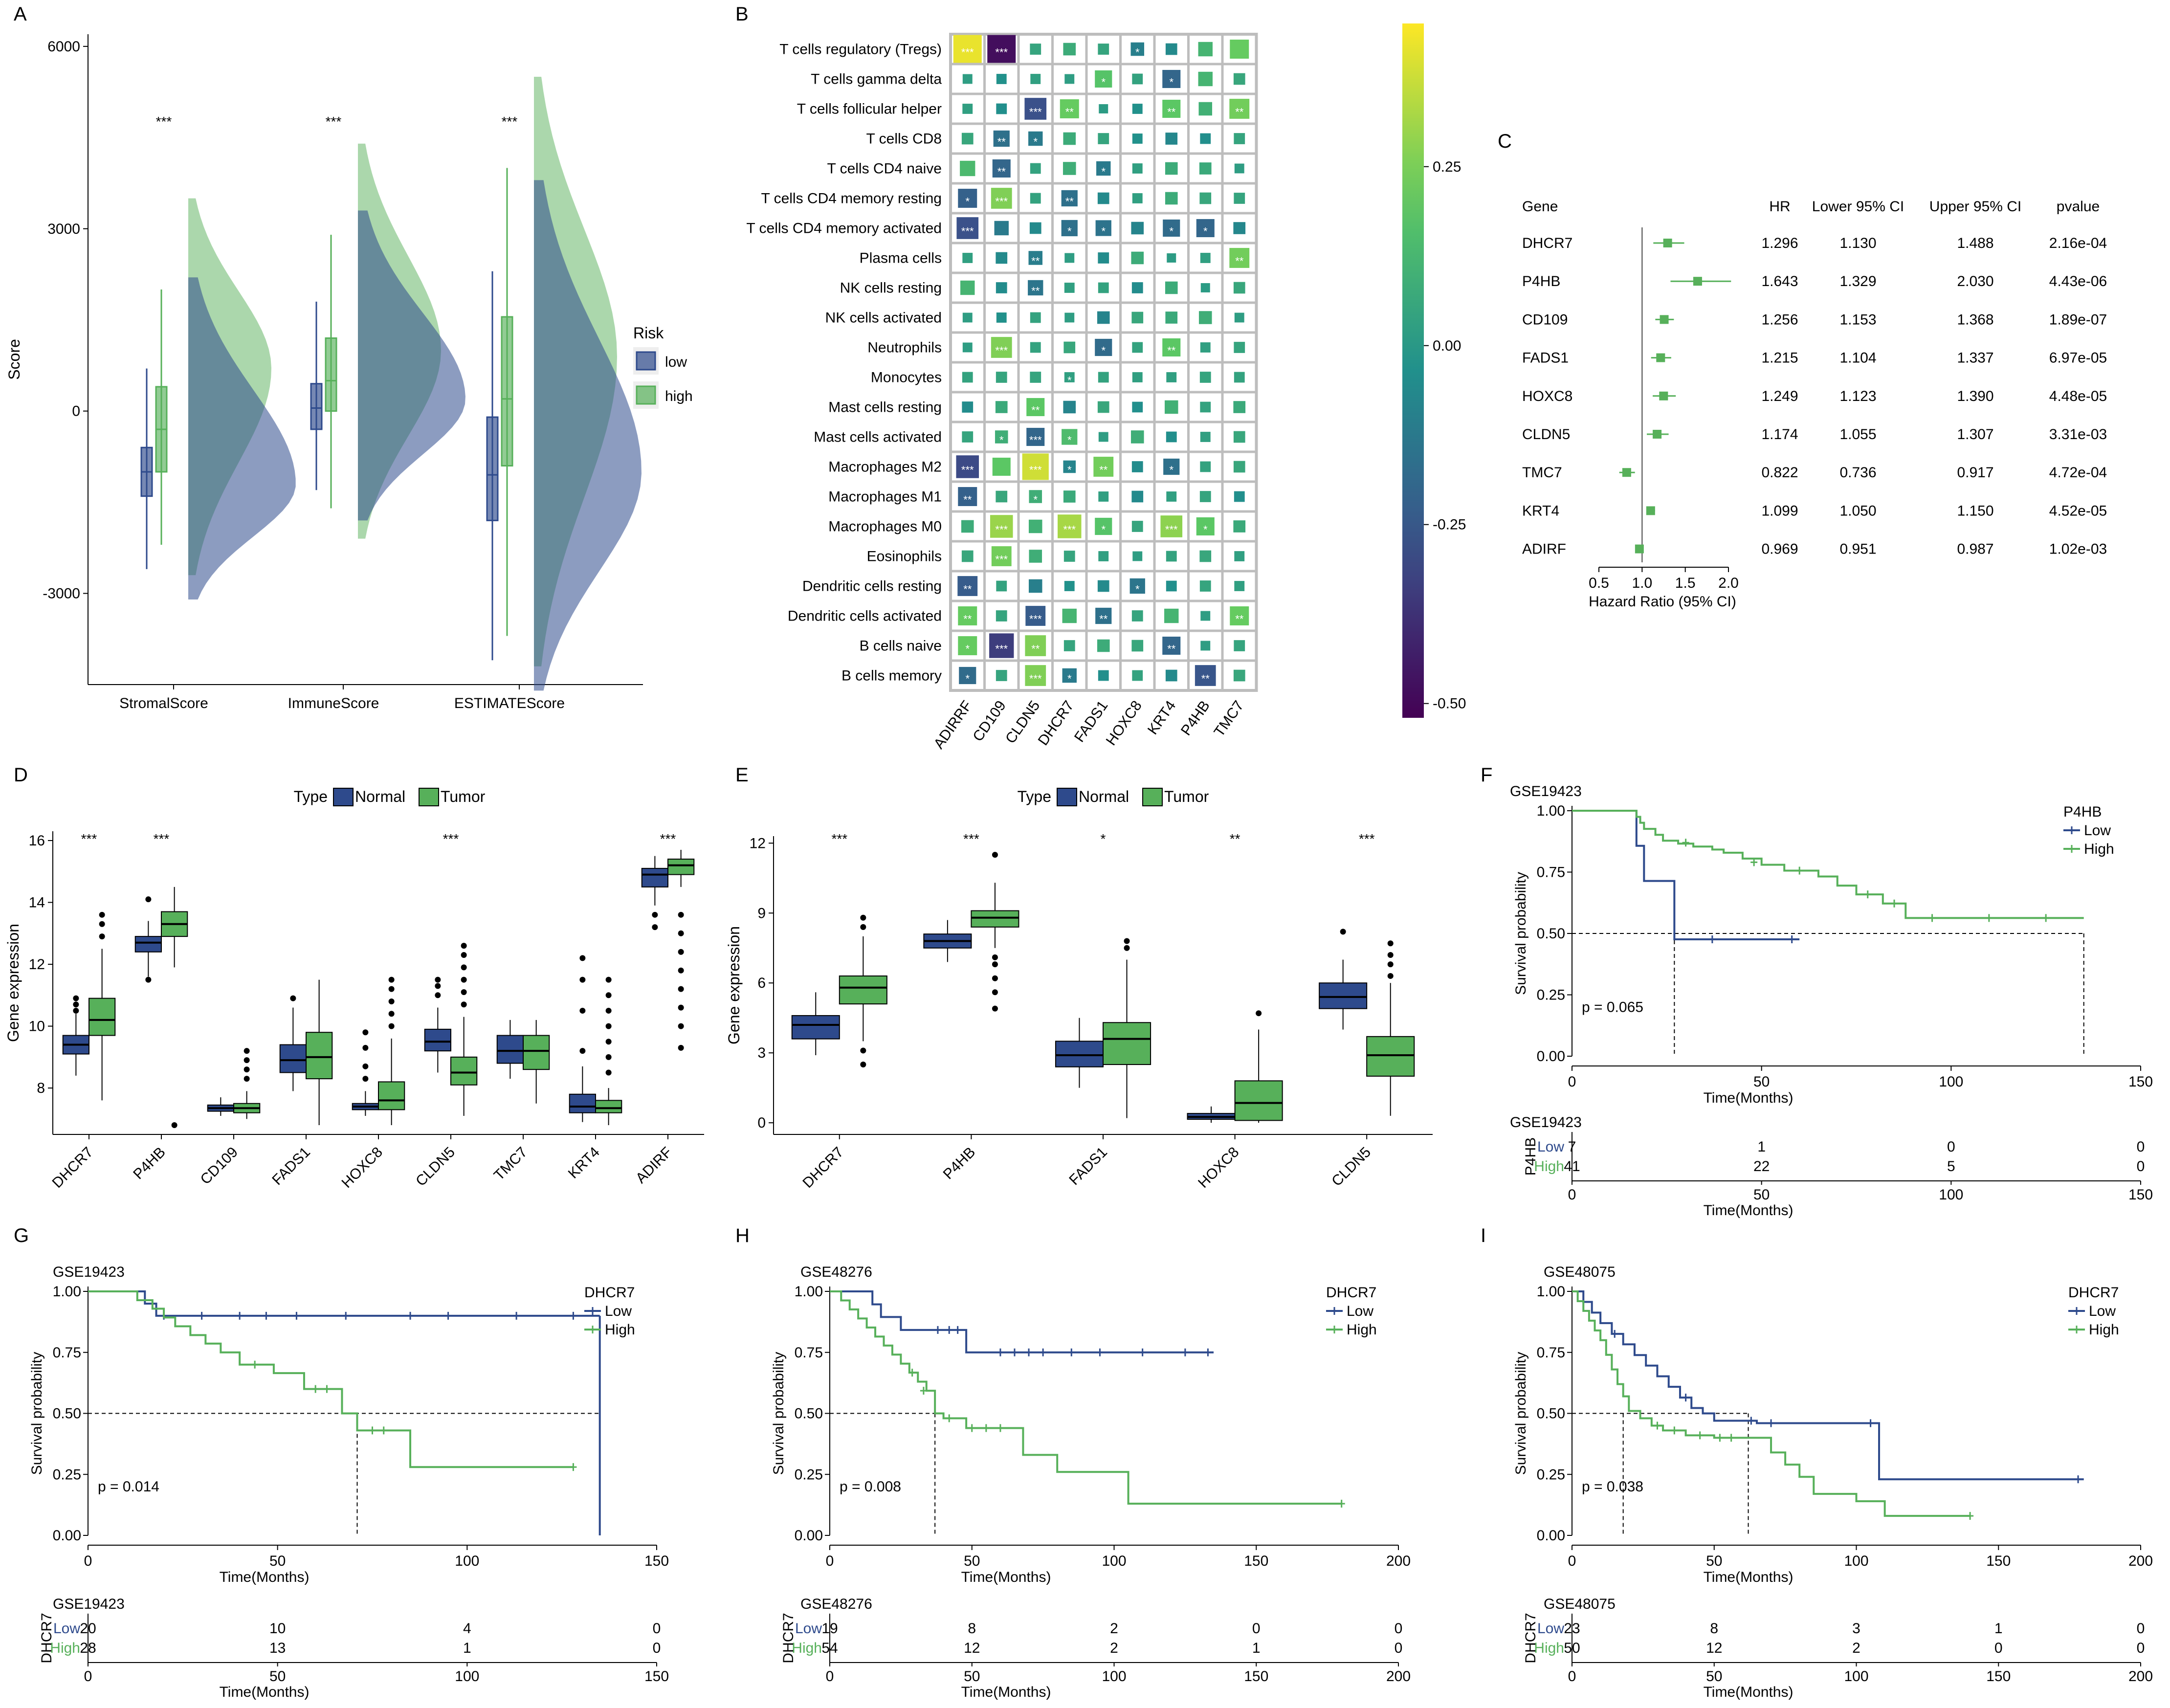 The image size is (2170, 1708). What do you see at coordinates (1749, 1098) in the screenshot?
I see `f-x-label: Time(Months)` at bounding box center [1749, 1098].